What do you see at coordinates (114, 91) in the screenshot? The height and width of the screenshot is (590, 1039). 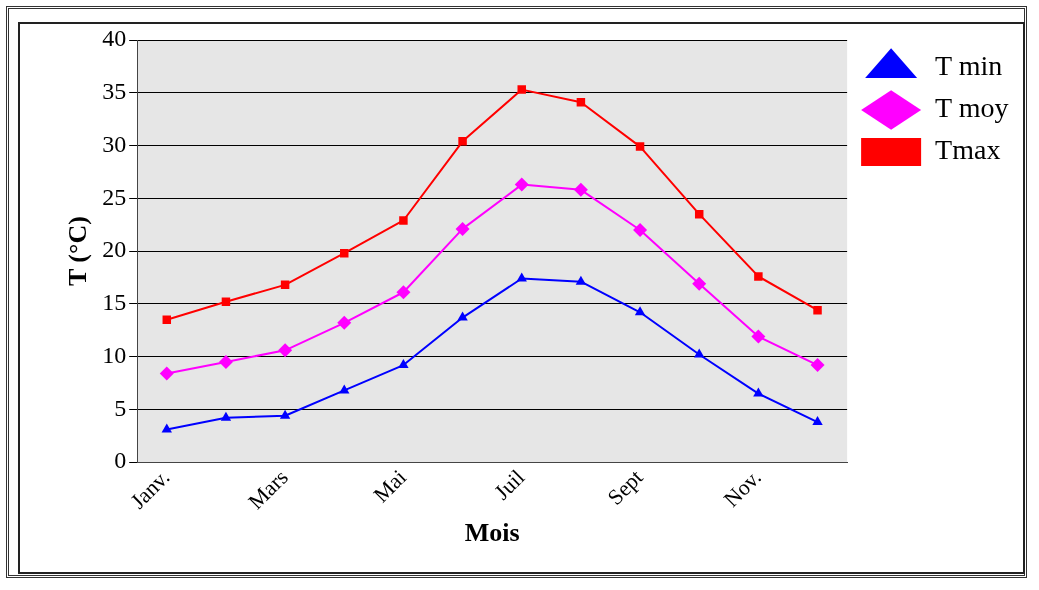 I see `y-tick-label: 35` at bounding box center [114, 91].